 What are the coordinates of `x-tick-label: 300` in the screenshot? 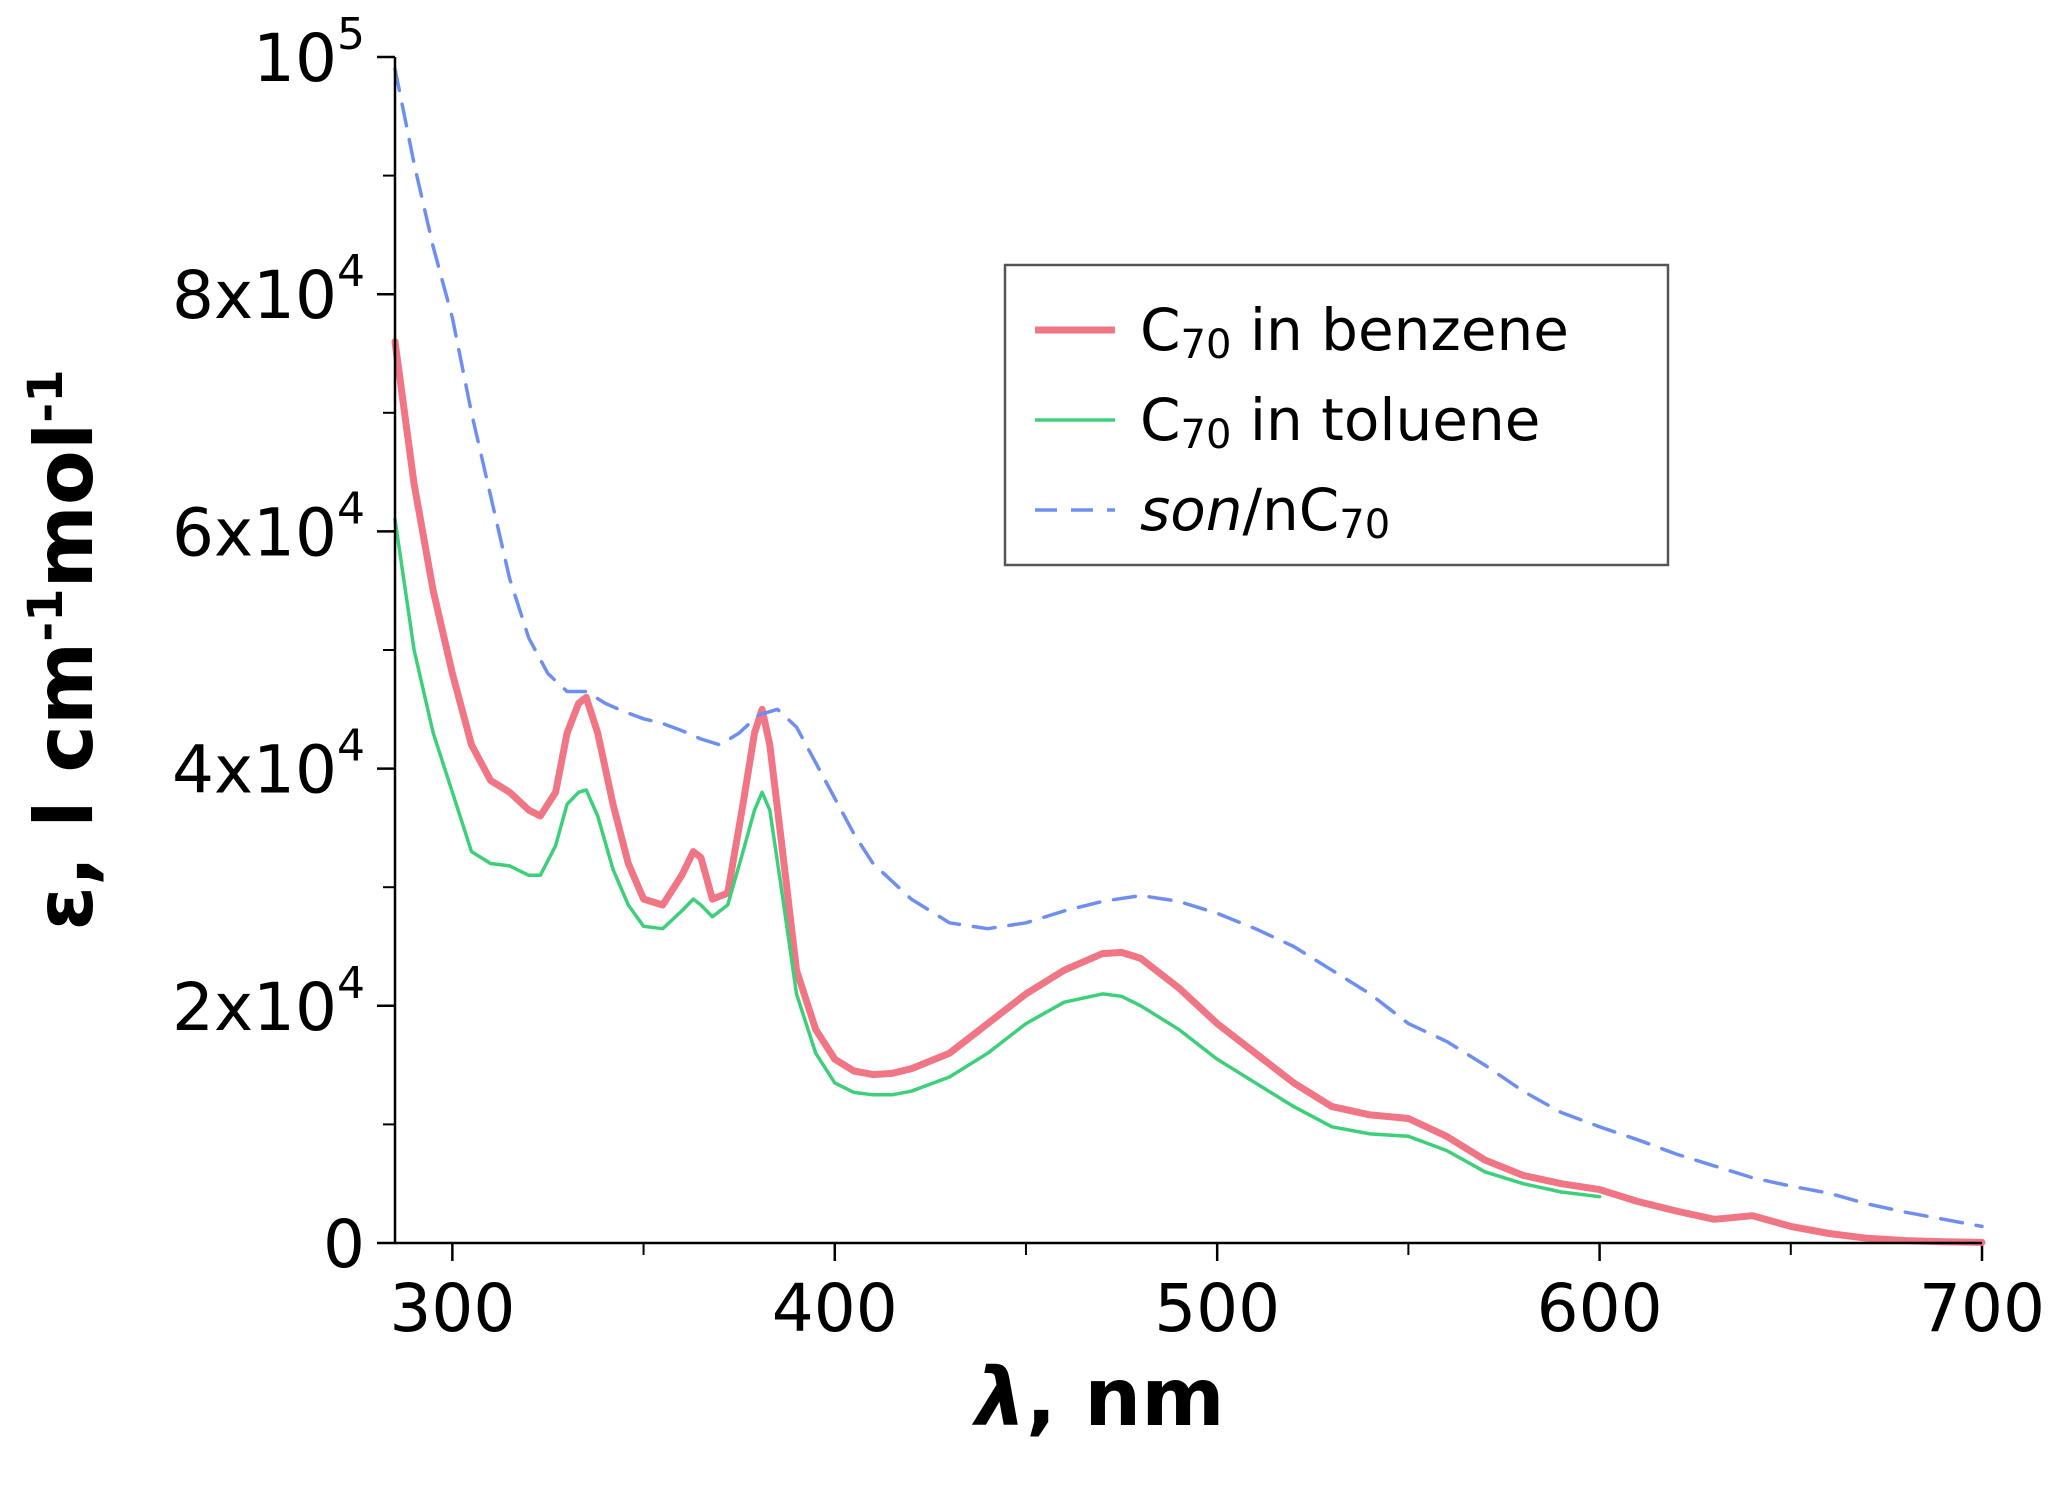 It's located at (452, 1308).